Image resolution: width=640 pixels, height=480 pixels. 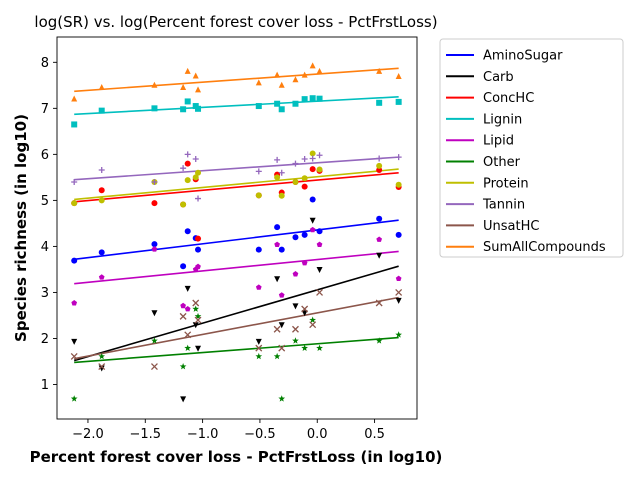 What do you see at coordinates (236, 329) in the screenshot?
I see `series-unsathc` at bounding box center [236, 329].